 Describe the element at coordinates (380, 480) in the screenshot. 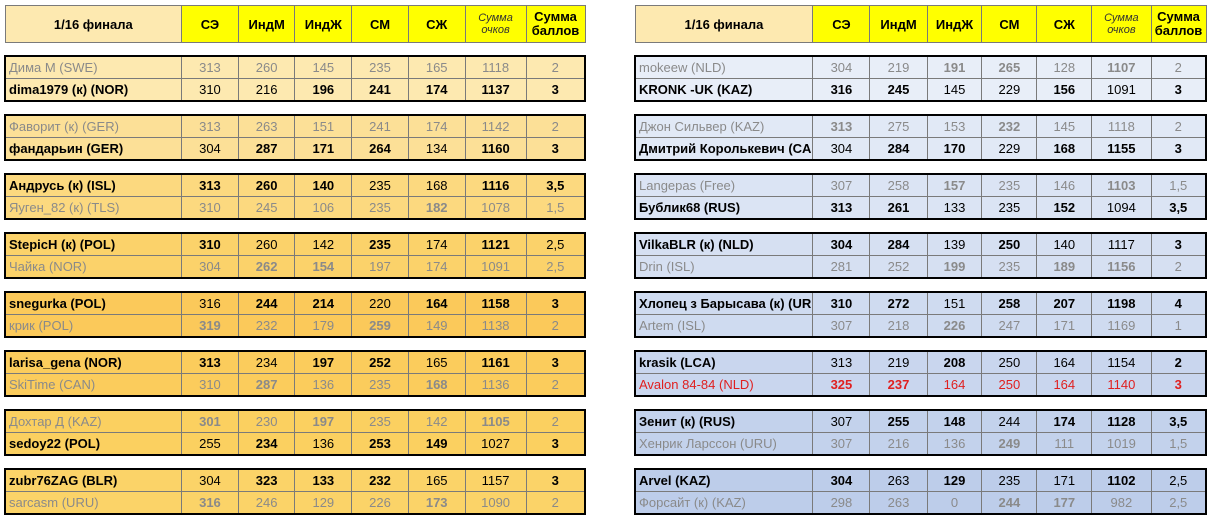

I see `sm-value: 232` at that location.